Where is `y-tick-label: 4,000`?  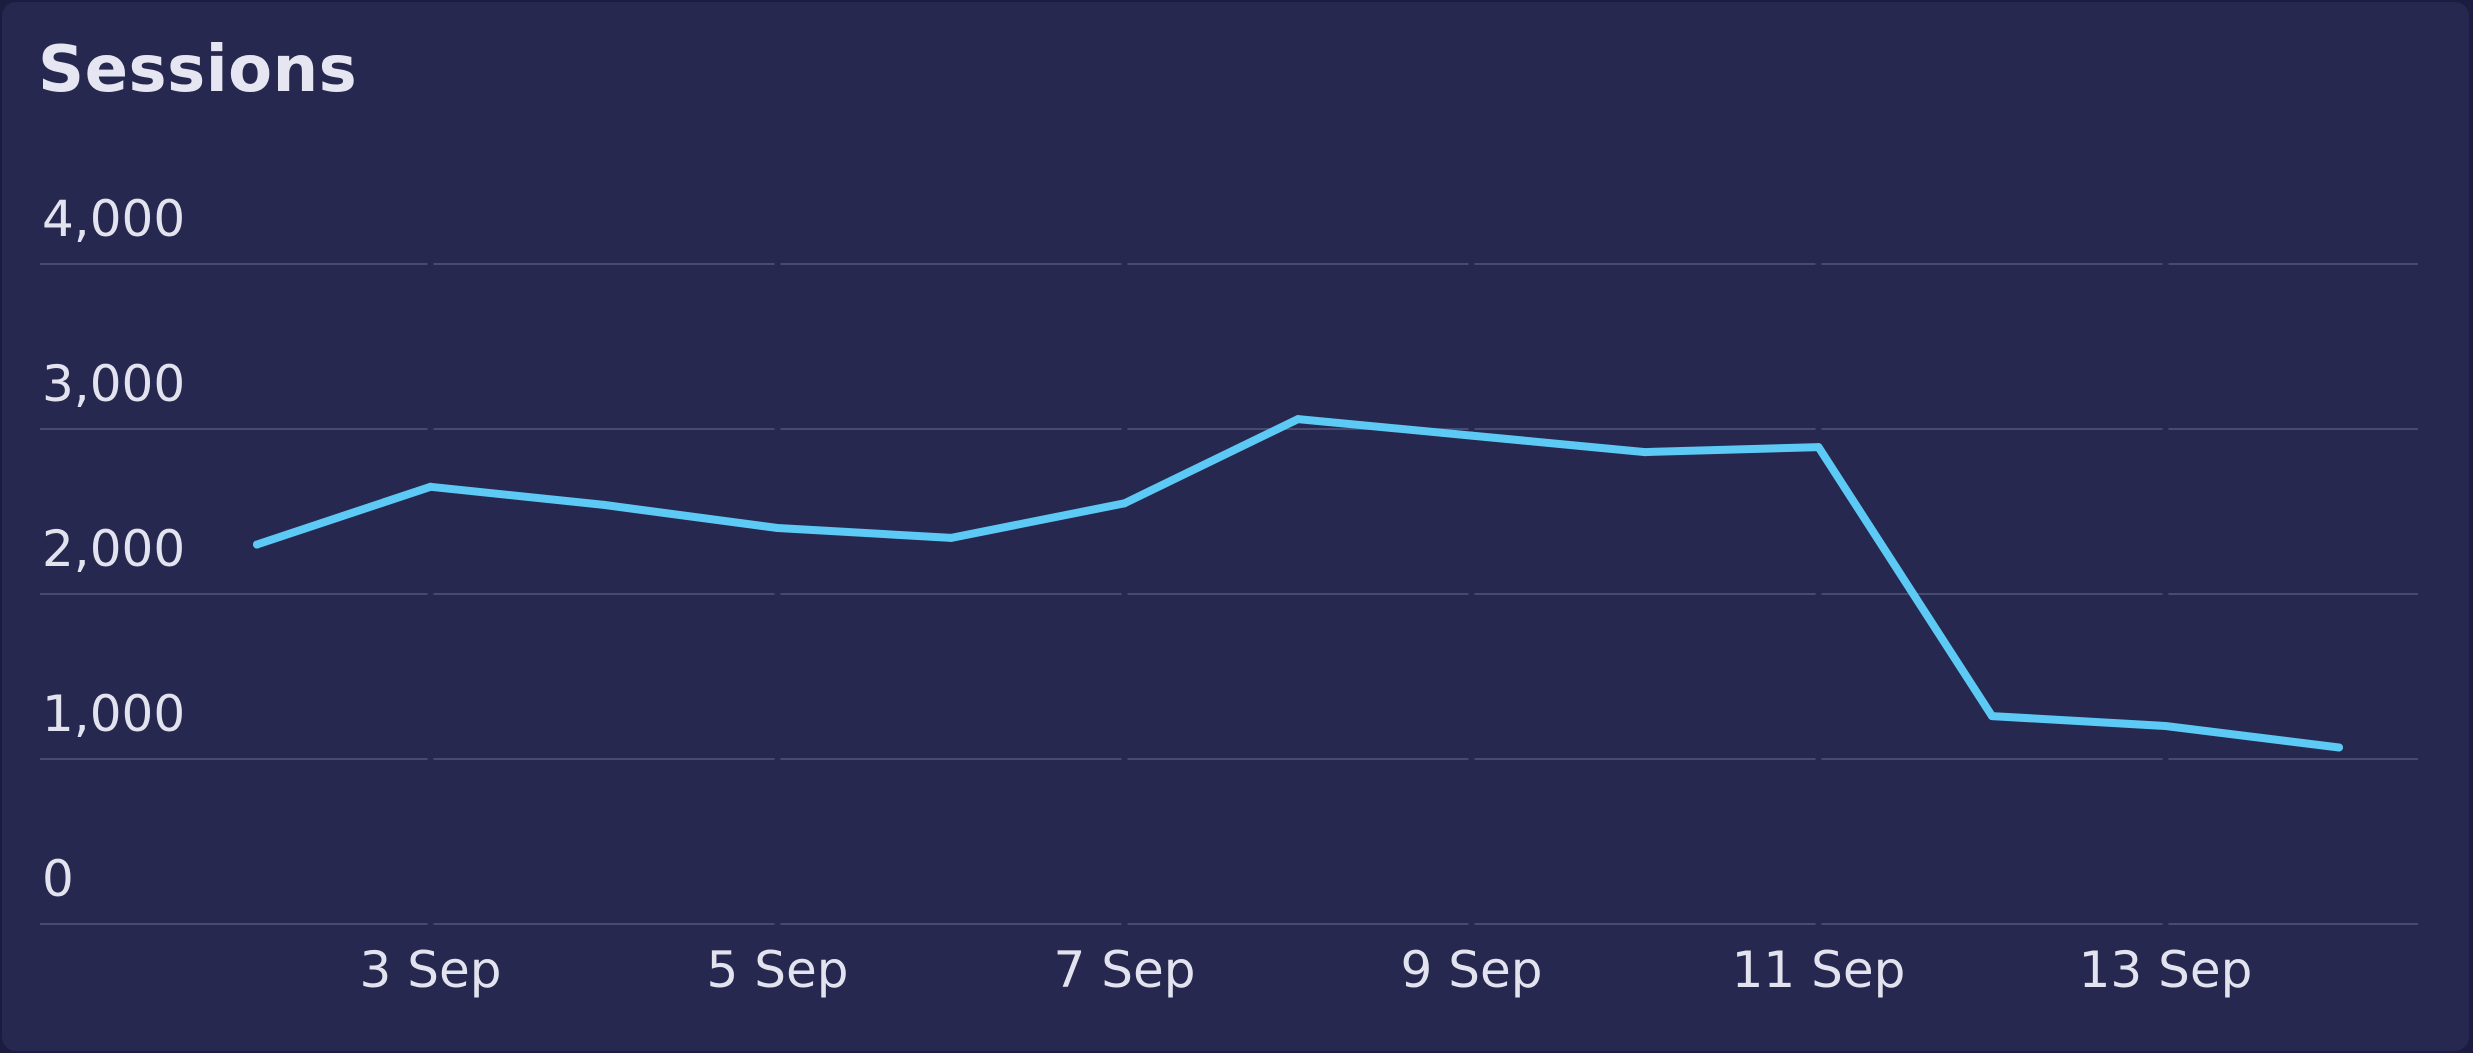
y-tick-label: 4,000 is located at coordinates (113, 219).